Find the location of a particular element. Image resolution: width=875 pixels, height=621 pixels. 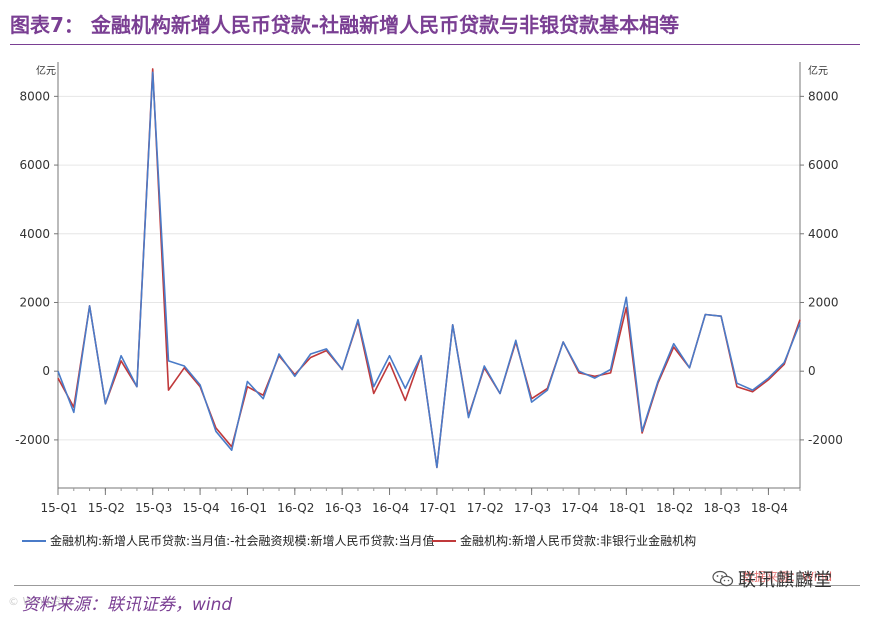

y-tick-label-right: 4000 is located at coordinates (823, 234).